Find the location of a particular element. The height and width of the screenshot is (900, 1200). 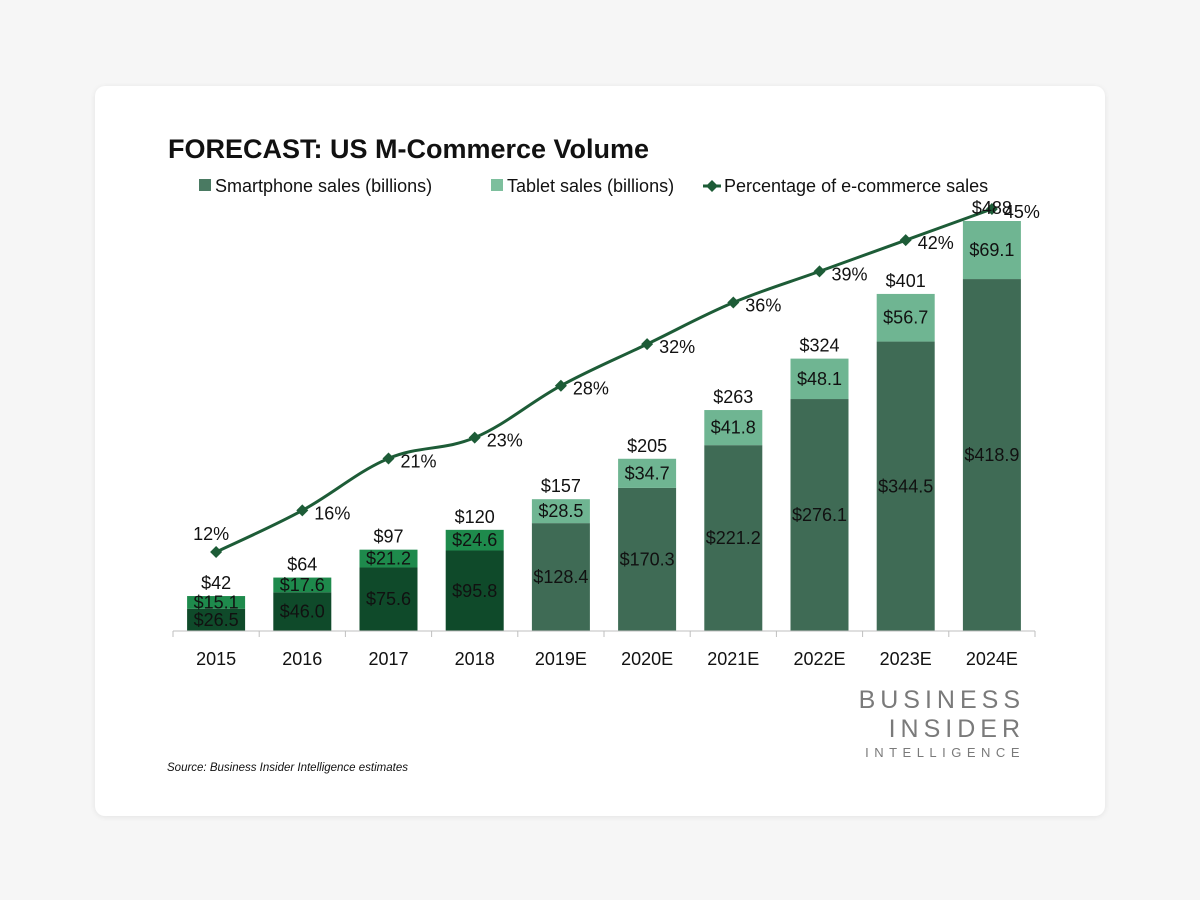

bar-smartphone-2023E is located at coordinates (905, 486).